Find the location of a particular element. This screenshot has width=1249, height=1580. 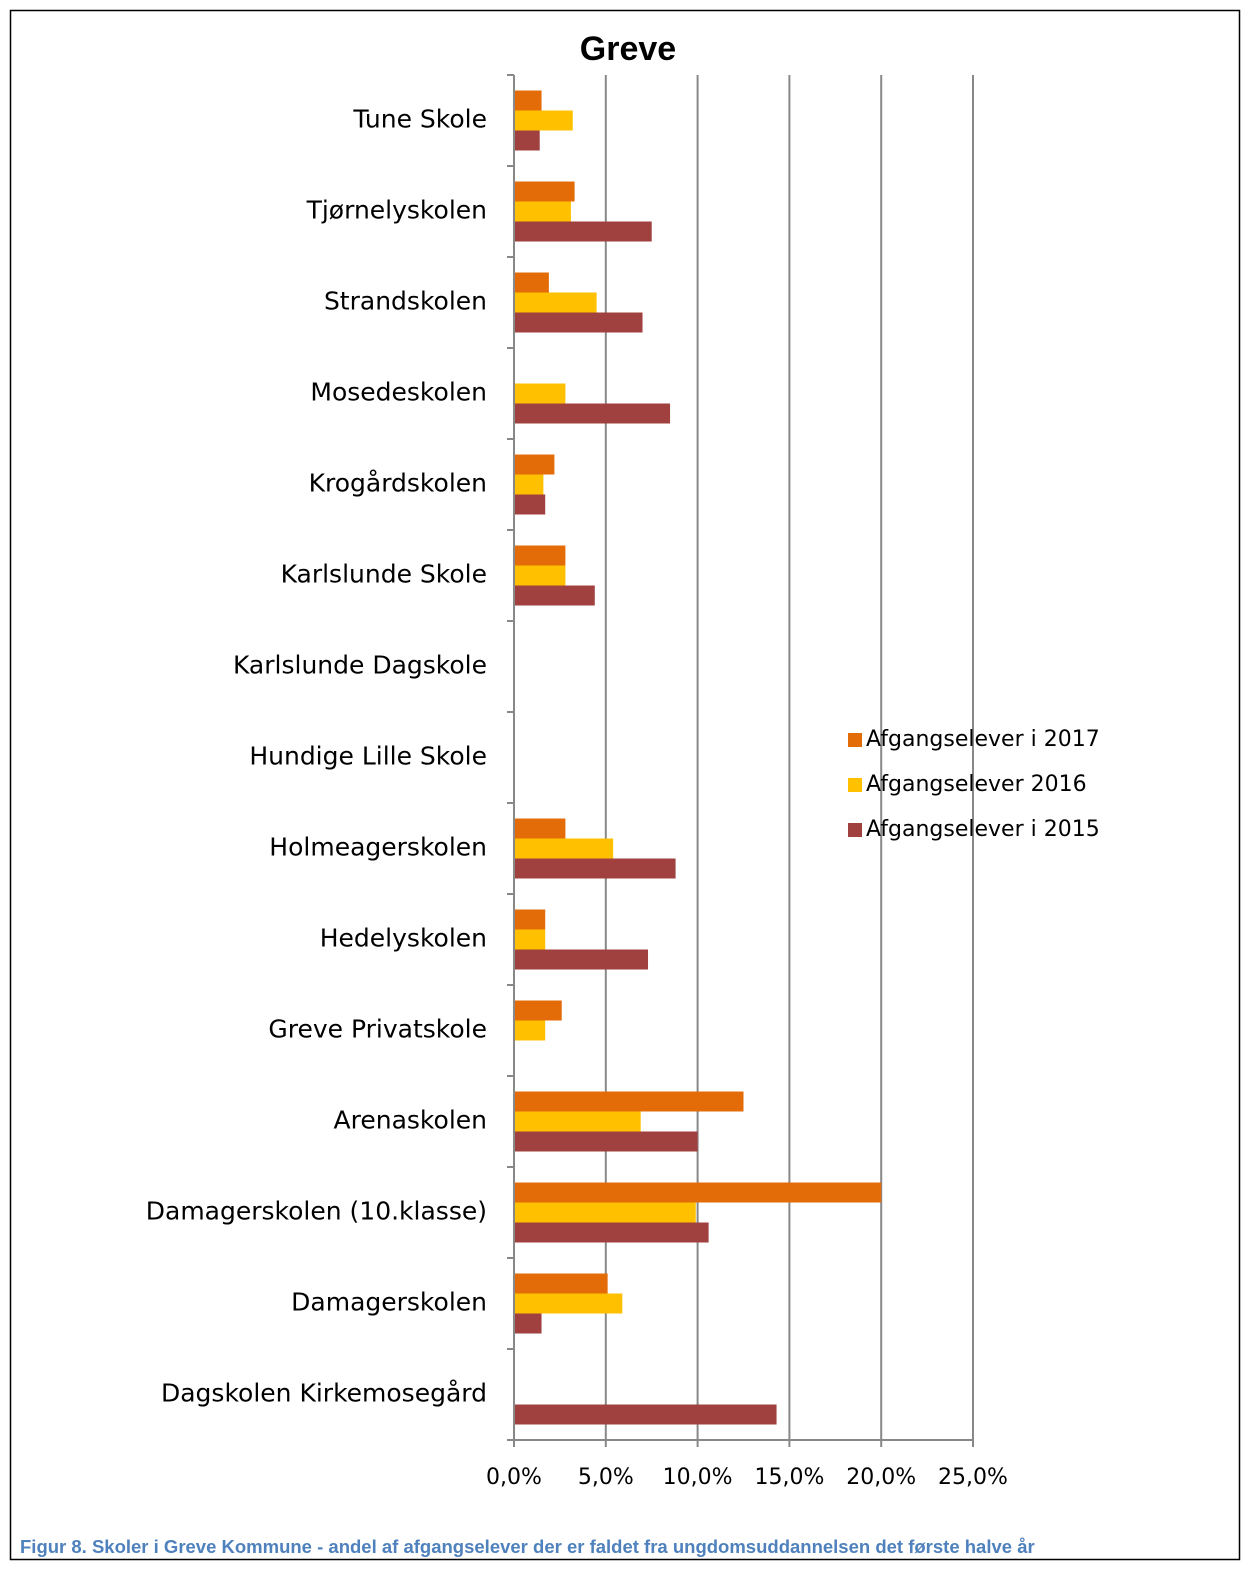

x-tick-label: 25,0% is located at coordinates (973, 1477).